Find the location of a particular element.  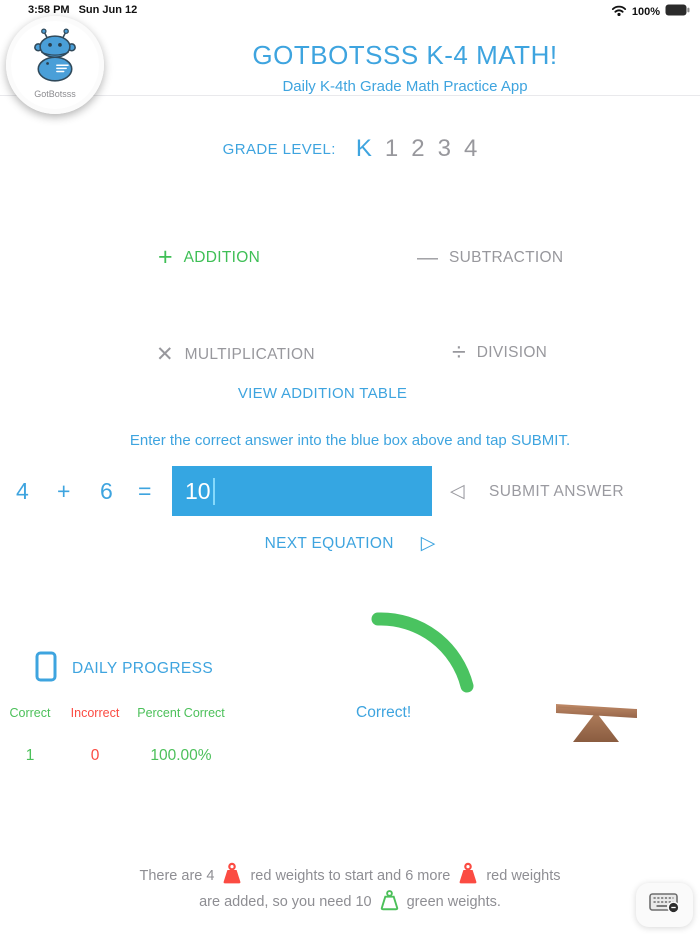

hint-text: are added, so you need 10 is located at coordinates (285, 902).